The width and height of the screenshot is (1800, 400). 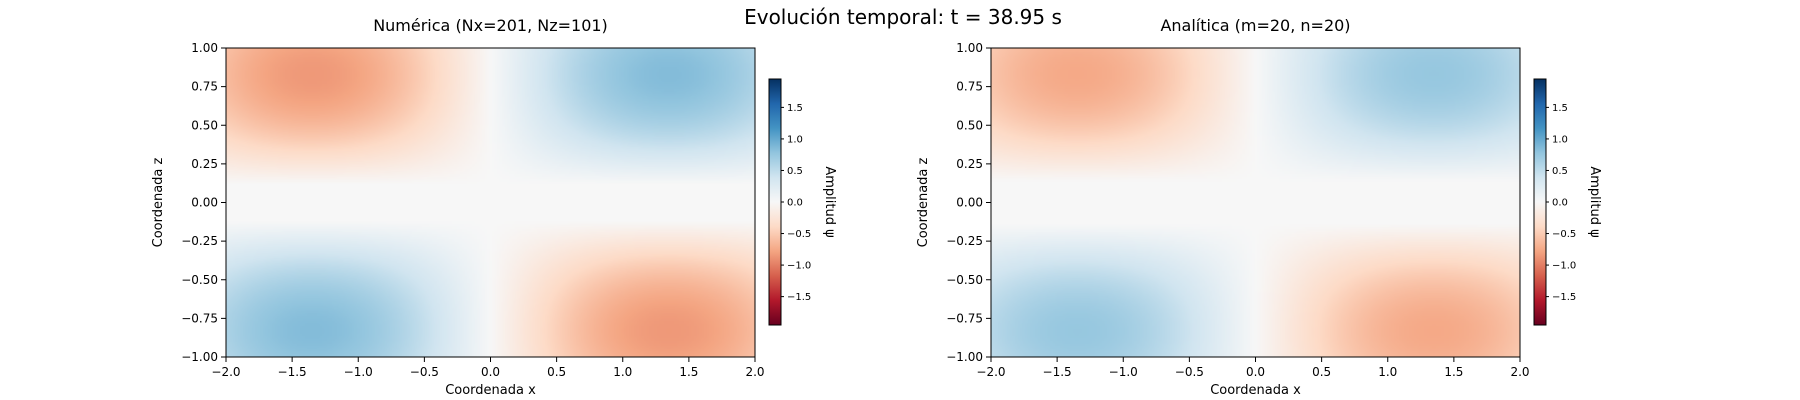 What do you see at coordinates (490, 25) in the screenshot?
I see `panel-title: Numérica (Nx=201, Nz=101)` at bounding box center [490, 25].